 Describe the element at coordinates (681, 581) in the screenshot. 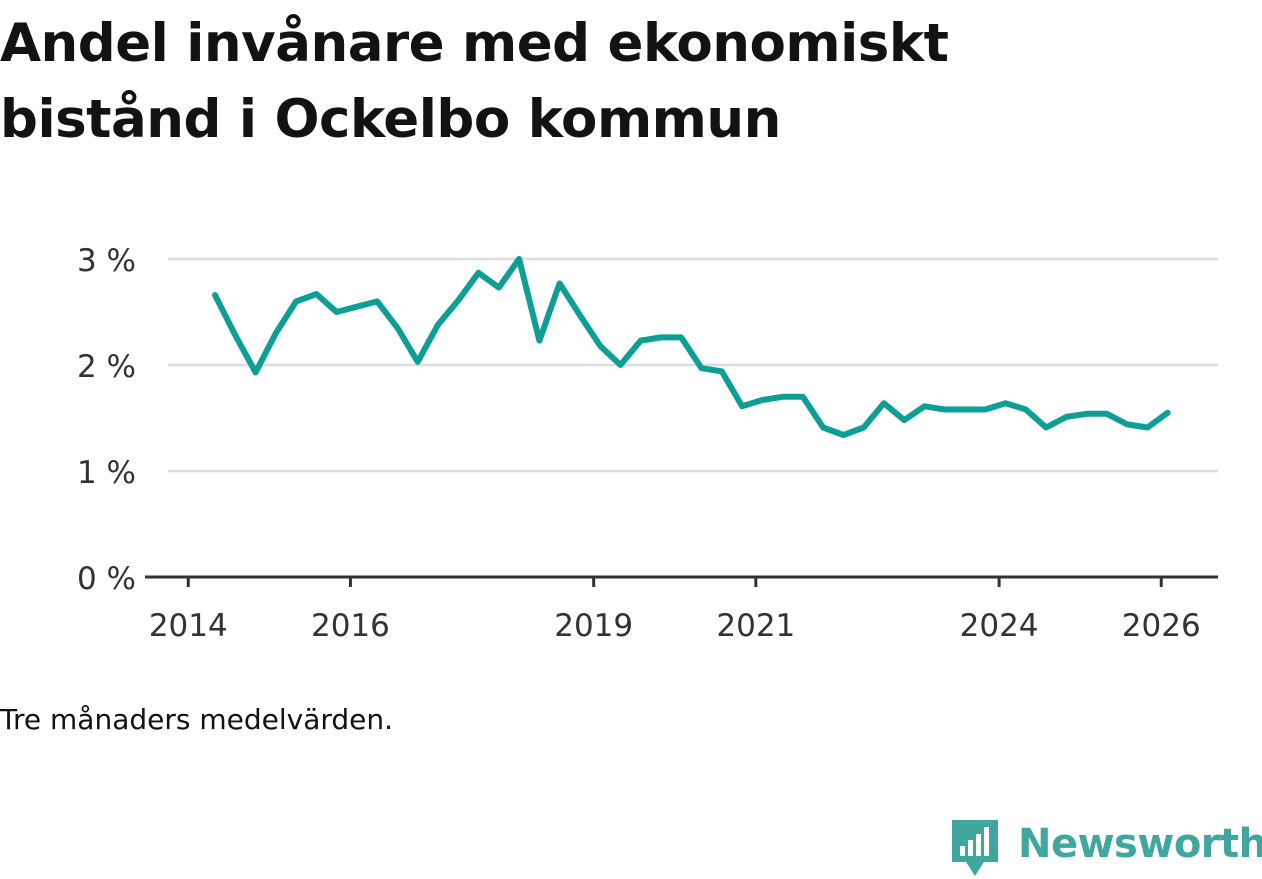

I see `x-axis` at that location.